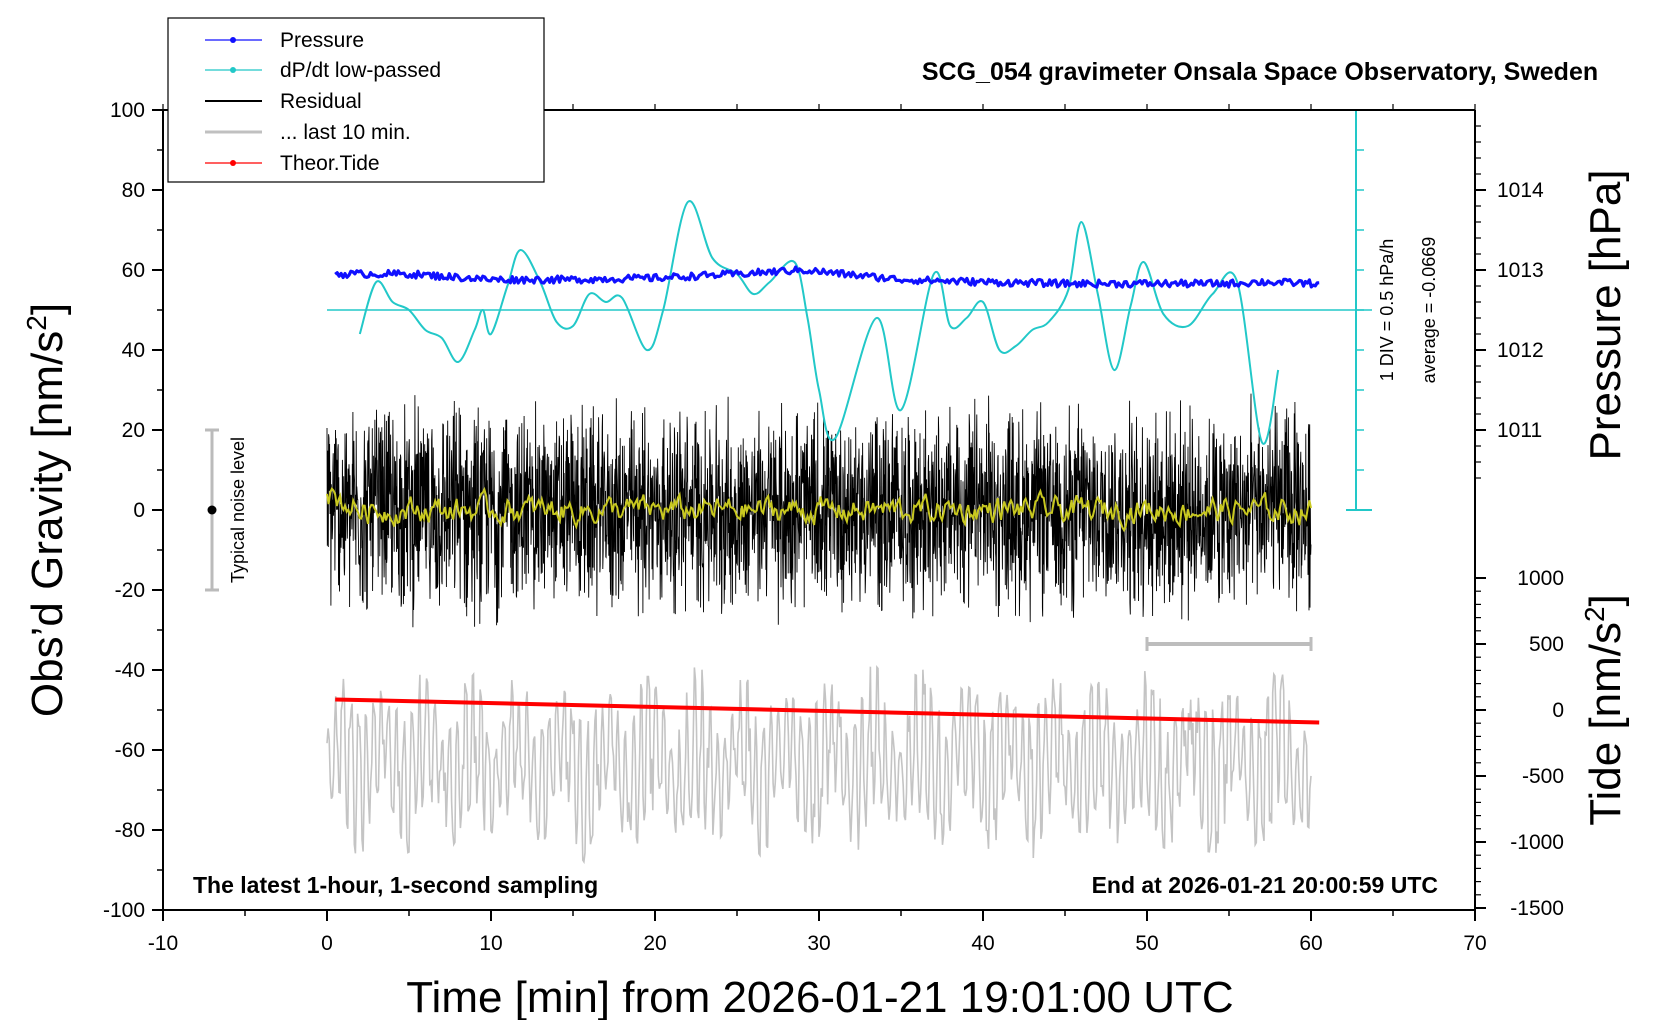 The image size is (1660, 1020). Describe the element at coordinates (1540, 578) in the screenshot. I see `tide-tick-label: 1000` at that location.